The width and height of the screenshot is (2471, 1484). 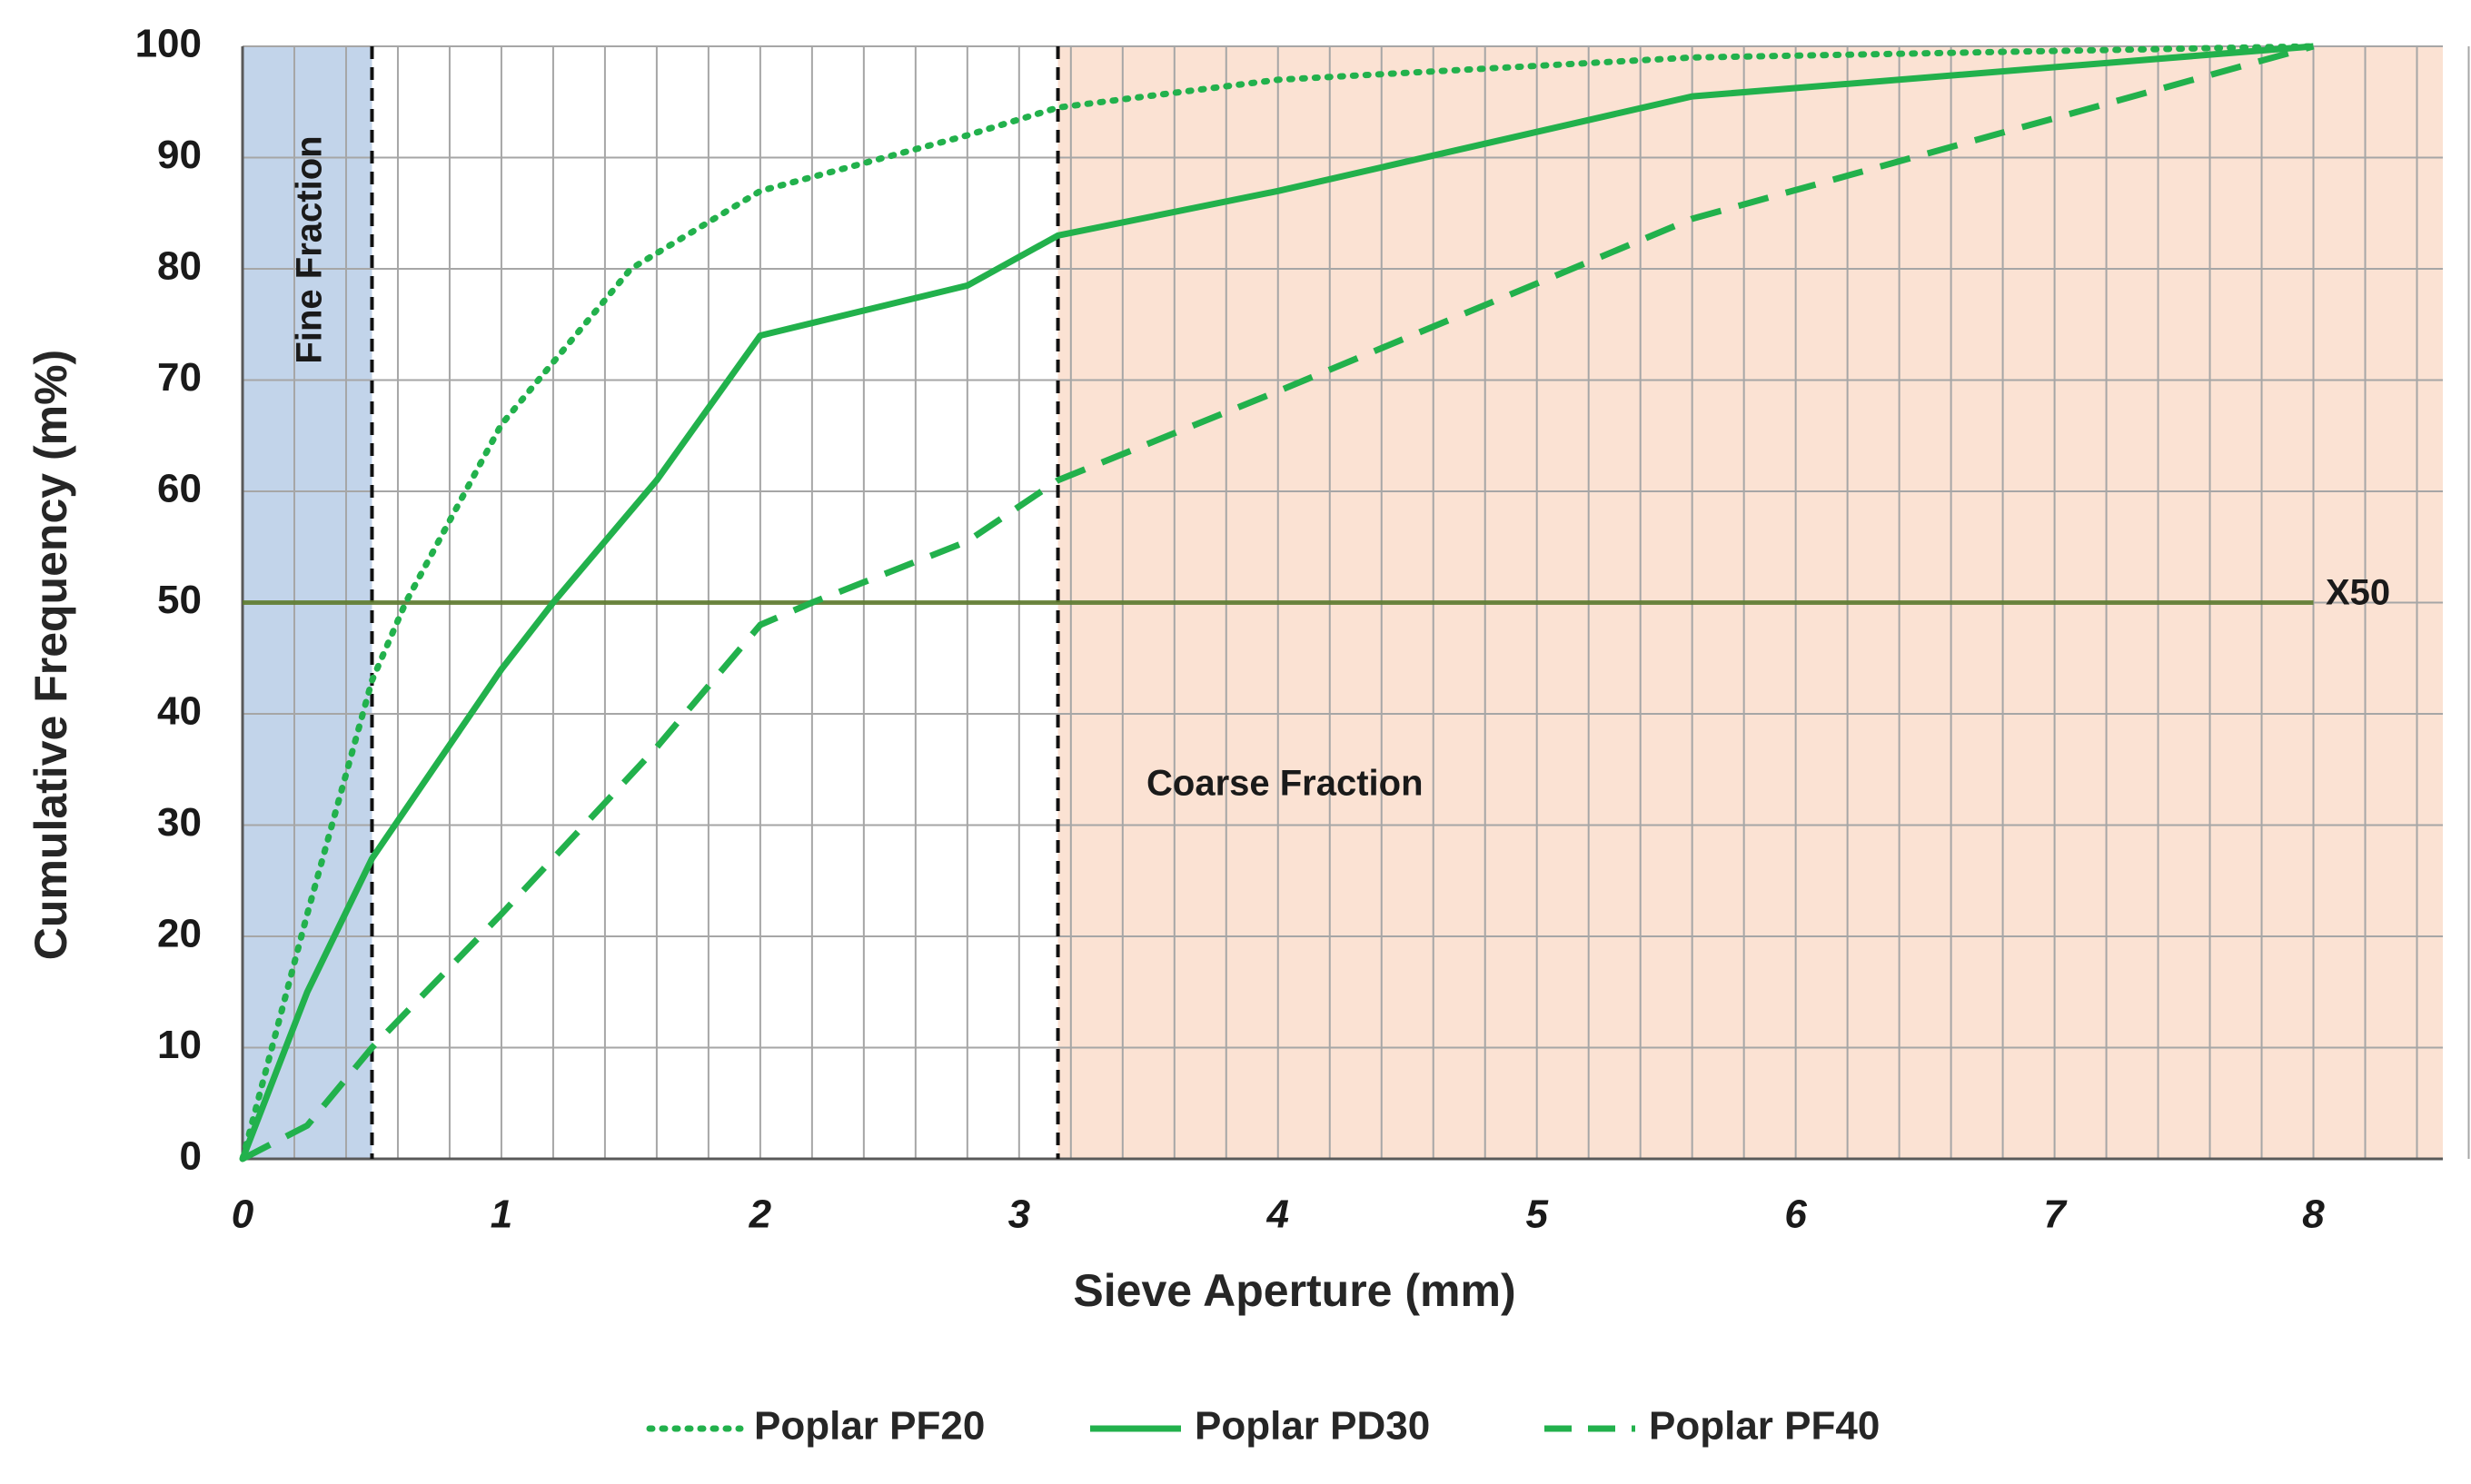 I want to click on y-tick-label: 0, so click(x=191, y=1156).